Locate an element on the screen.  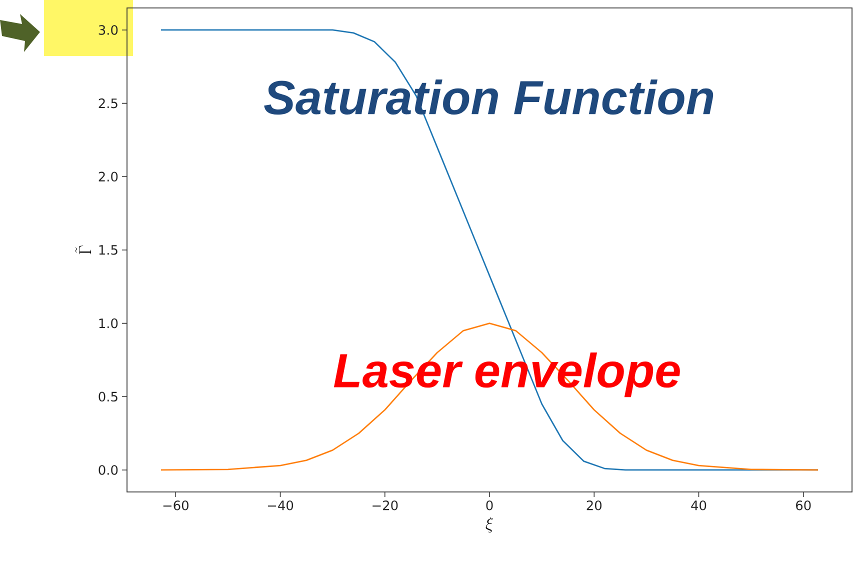
x-tick-label: 20 is located at coordinates (594, 505).